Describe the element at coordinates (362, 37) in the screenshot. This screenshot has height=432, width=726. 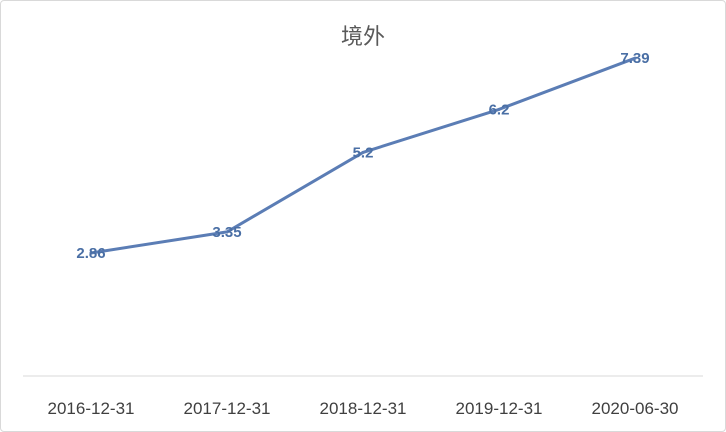
I see `chart-title: 境外` at that location.